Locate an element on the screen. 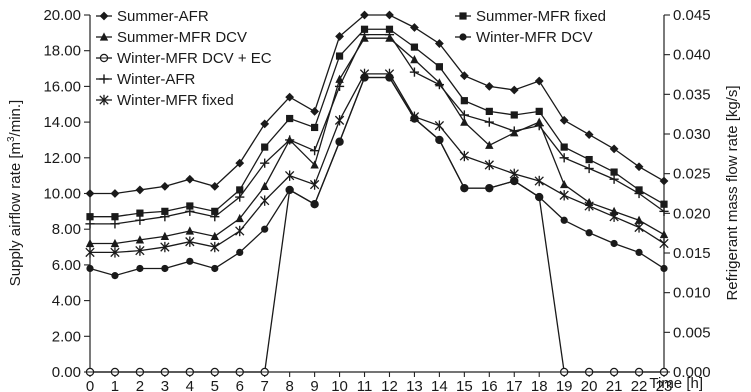 The width and height of the screenshot is (751, 392). y-right-tick-label: 0.030 is located at coordinates (692, 134).